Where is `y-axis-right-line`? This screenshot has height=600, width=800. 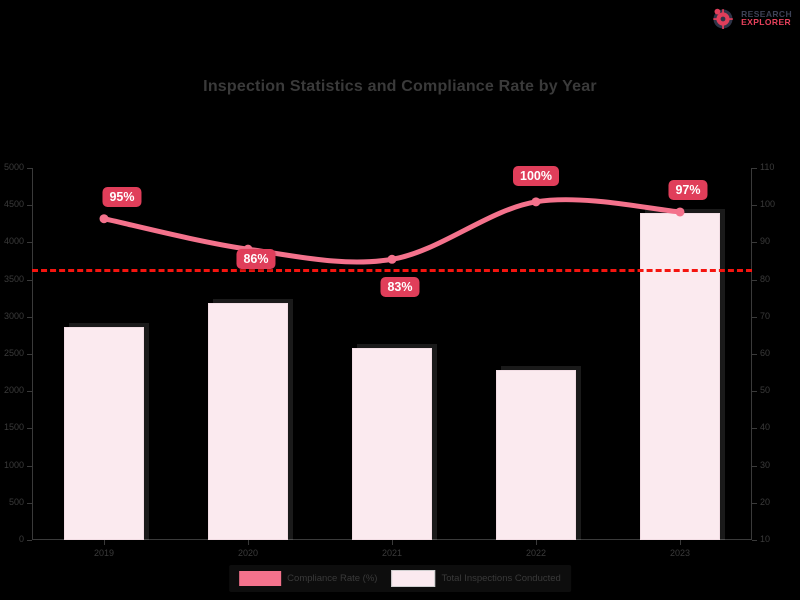 y-axis-right-line is located at coordinates (751, 354).